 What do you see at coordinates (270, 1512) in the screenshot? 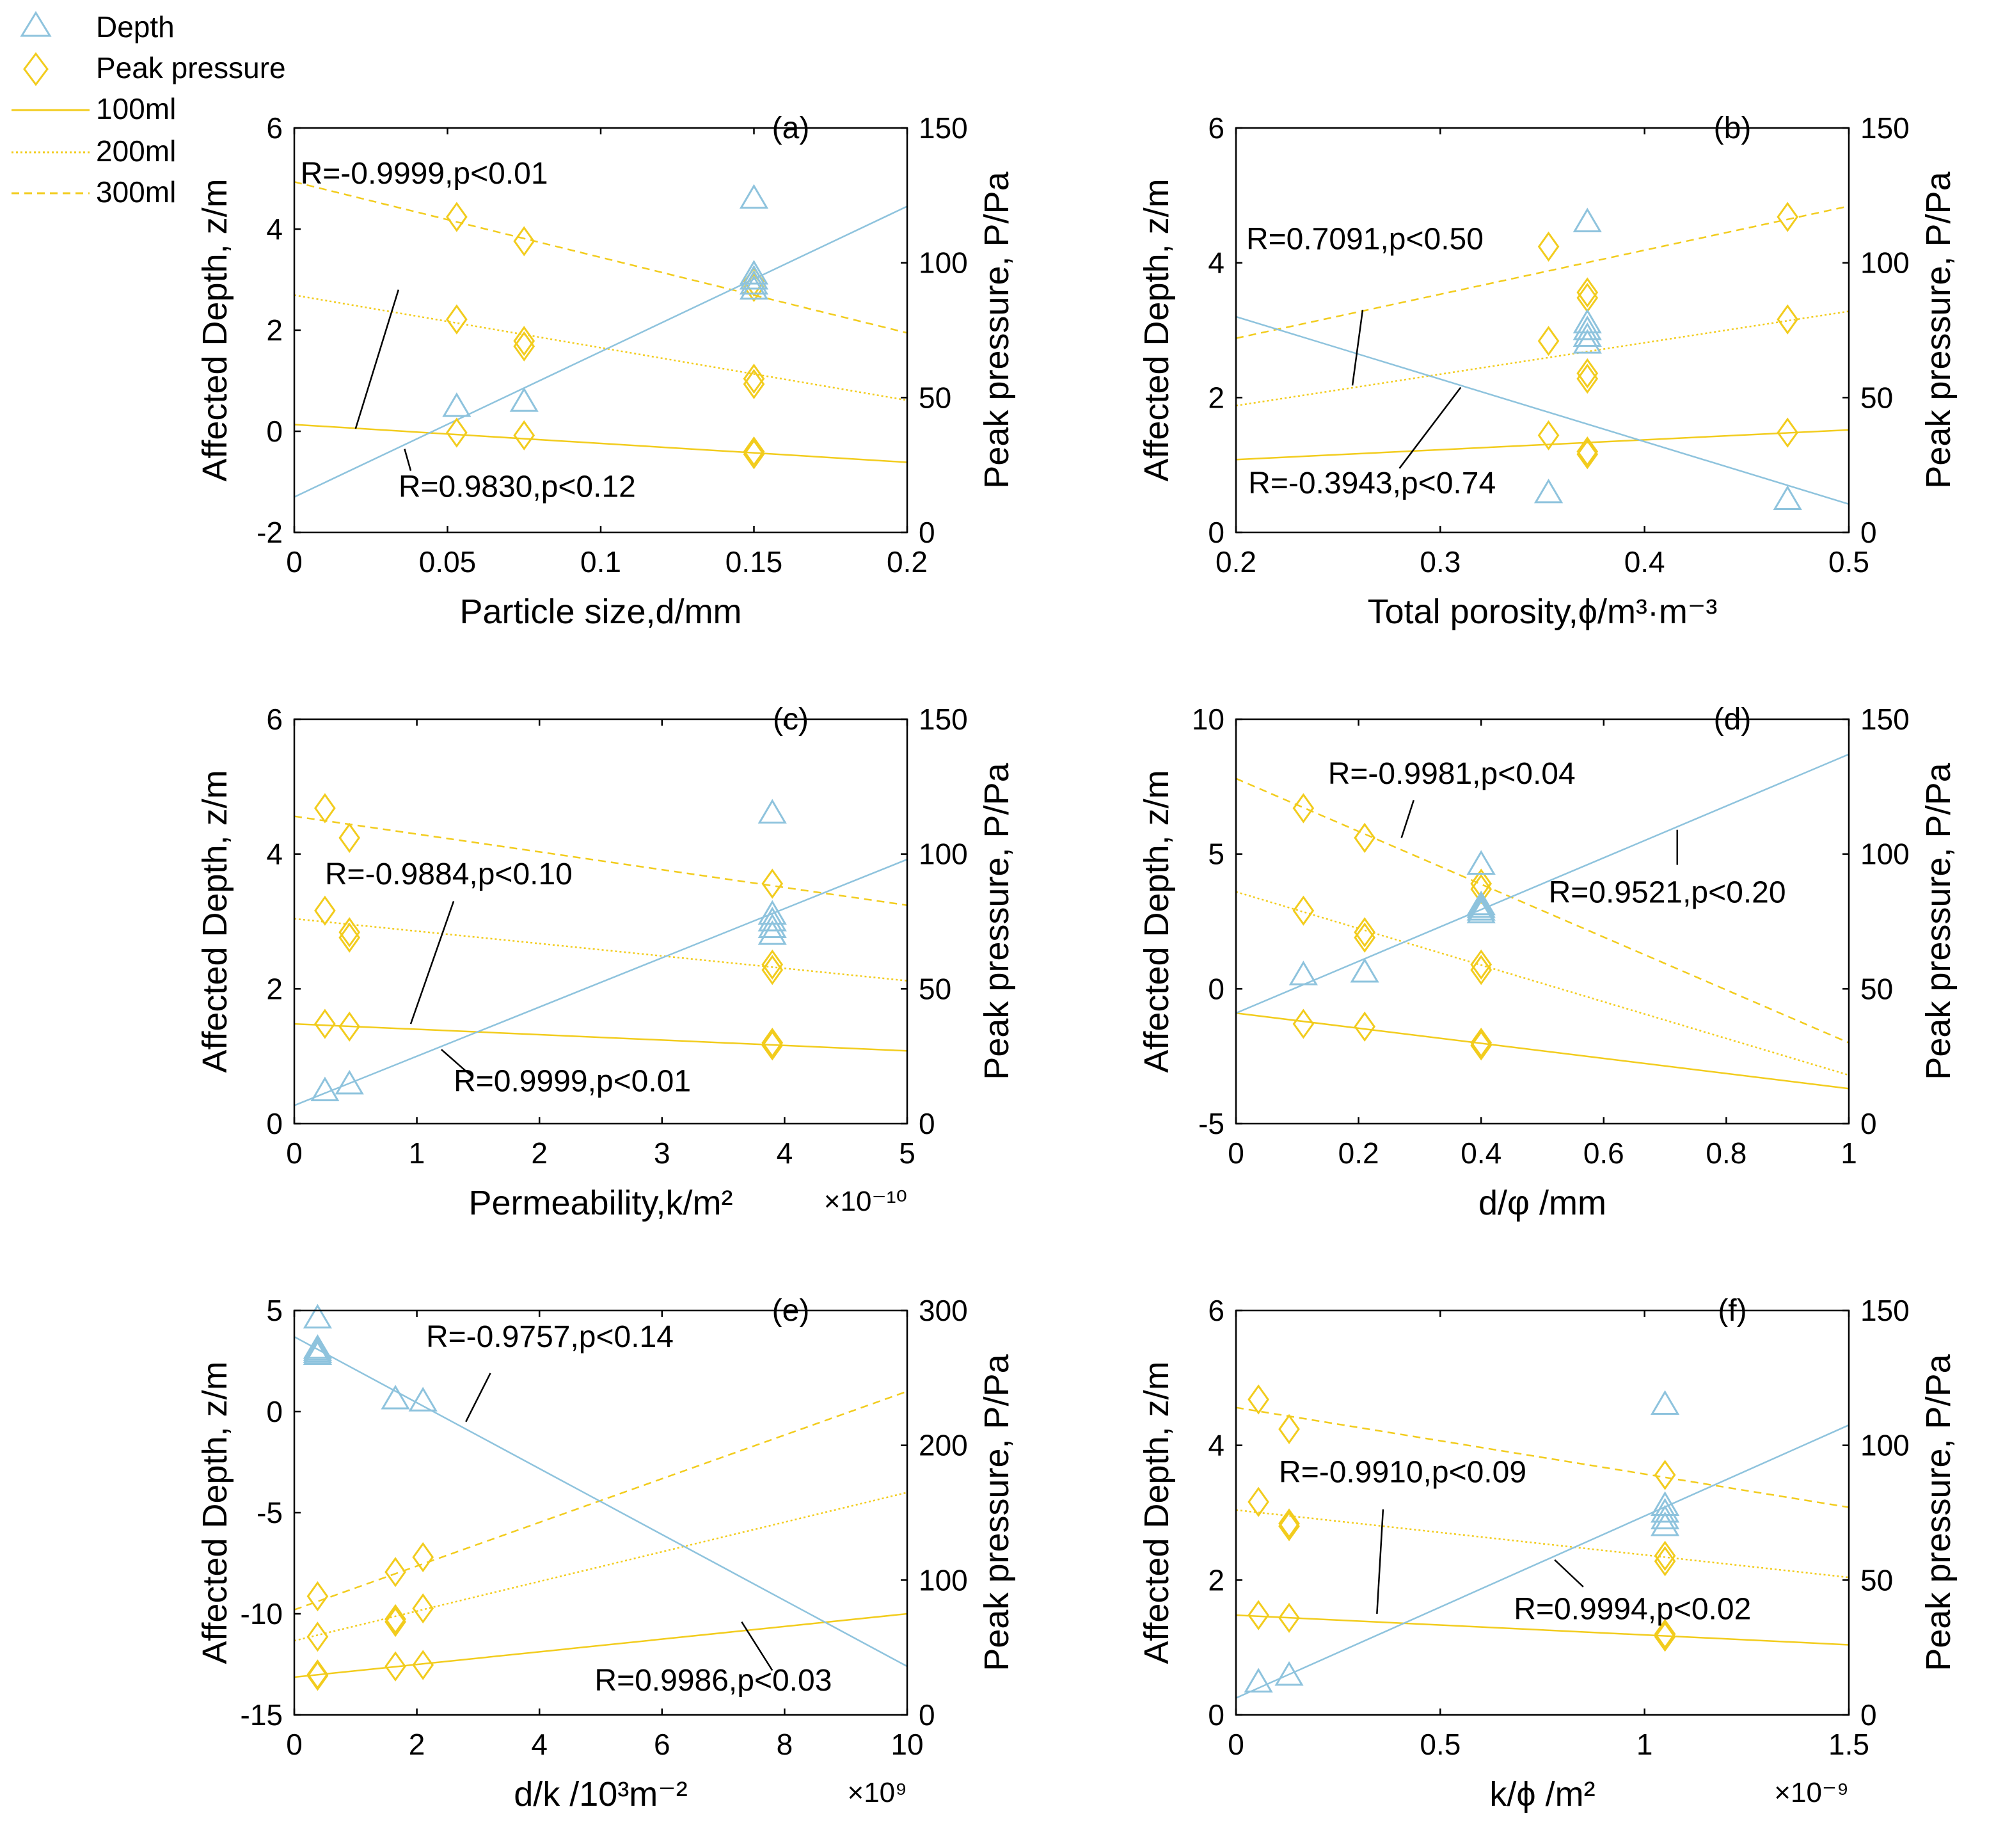
I see `y-left-tick-label: -5` at bounding box center [270, 1512].